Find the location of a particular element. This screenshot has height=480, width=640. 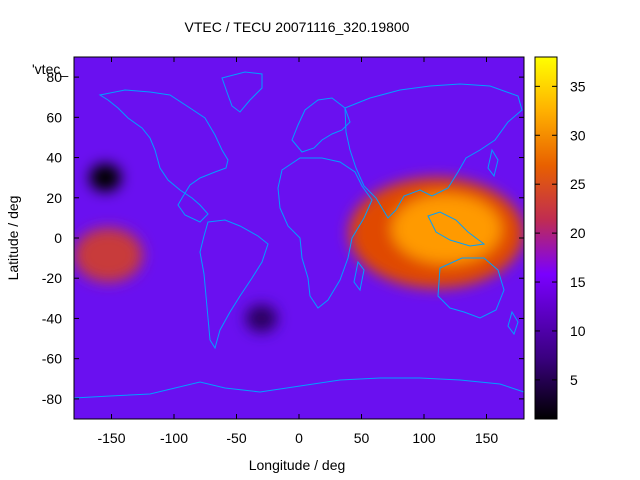

legend-key-label: 'vtec_ is located at coordinates (50, 69).